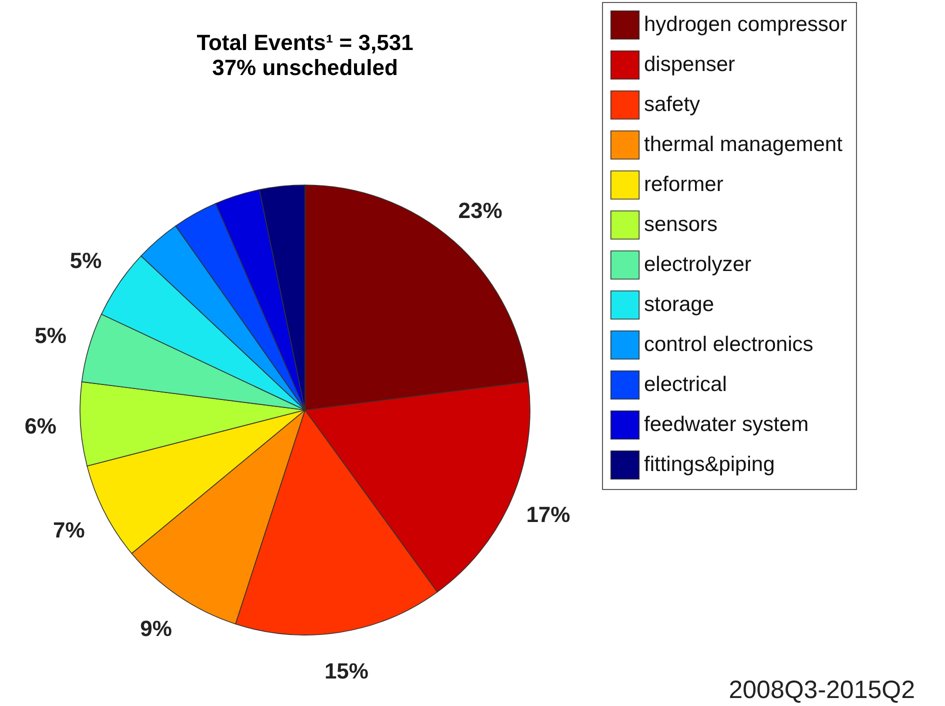 The width and height of the screenshot is (945, 706). Describe the element at coordinates (690, 64) in the screenshot. I see `legend-label: dispenser` at that location.